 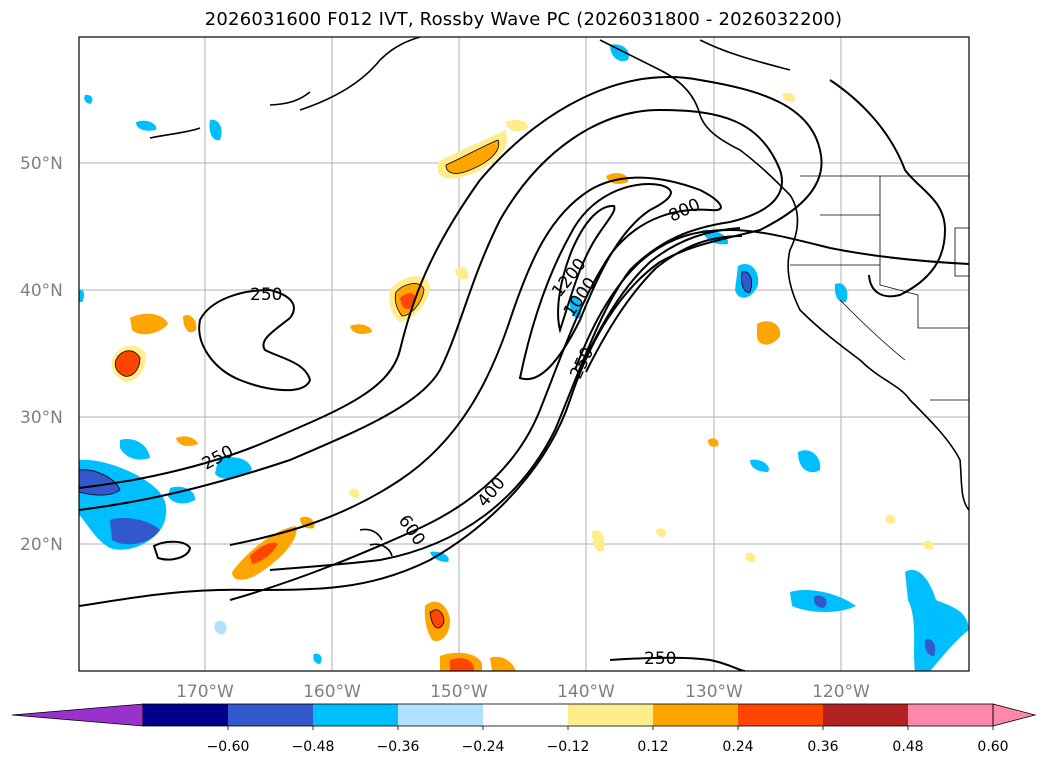 I want to click on colorbar-extend-low, so click(x=77, y=715).